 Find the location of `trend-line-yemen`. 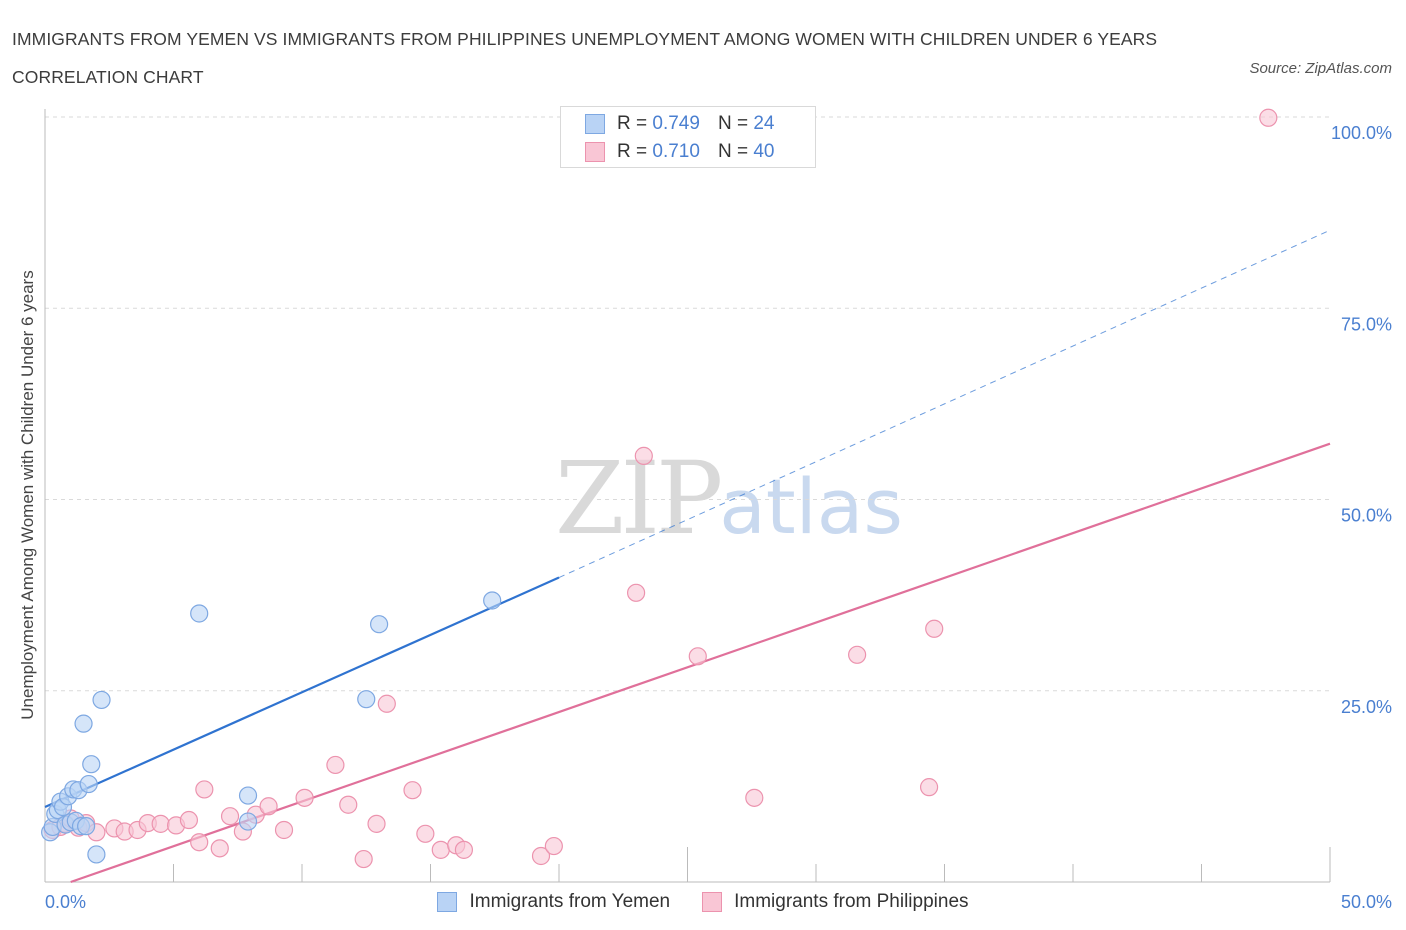

trend-line-yemen is located at coordinates (302, 692).